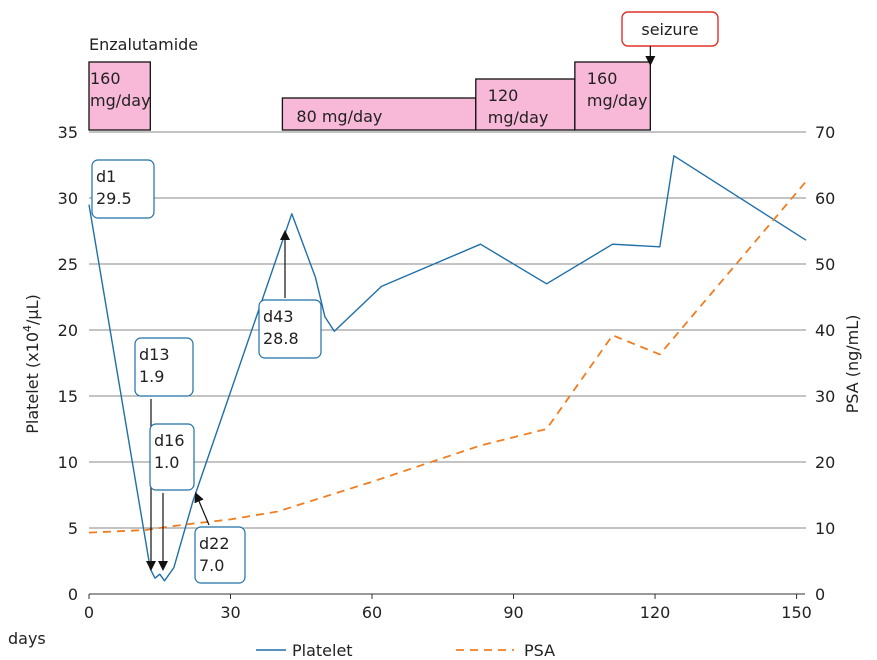 This screenshot has height=660, width=877. What do you see at coordinates (68, 462) in the screenshot?
I see `y-left-tick-label: 10` at bounding box center [68, 462].